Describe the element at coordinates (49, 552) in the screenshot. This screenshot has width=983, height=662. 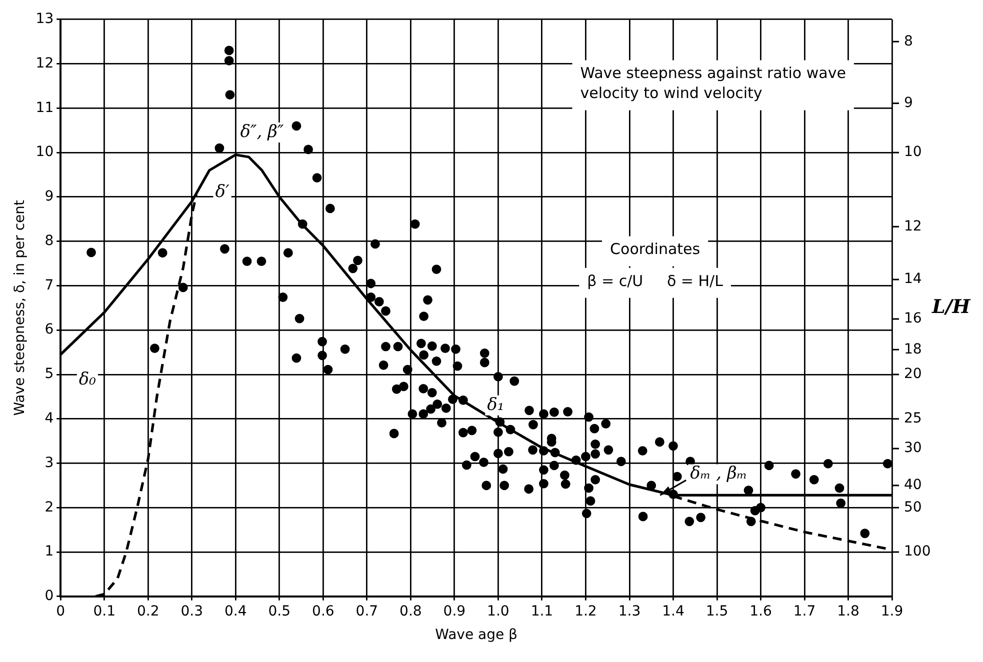
I see `y-tick-label: 1` at that location.